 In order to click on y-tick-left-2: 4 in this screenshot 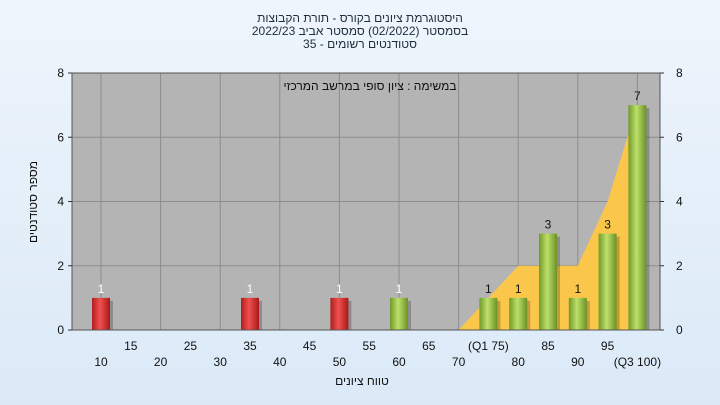, I will do `click(60, 202)`.